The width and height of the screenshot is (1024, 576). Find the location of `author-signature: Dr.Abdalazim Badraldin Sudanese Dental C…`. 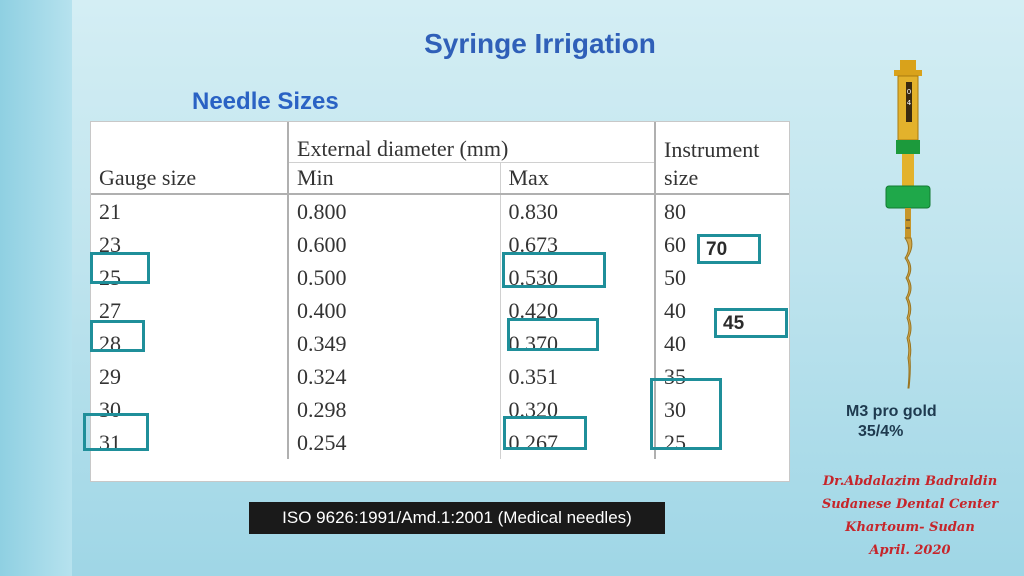

author-signature: Dr.Abdalazim Badraldin Sudanese Dental C… is located at coordinates (910, 516).